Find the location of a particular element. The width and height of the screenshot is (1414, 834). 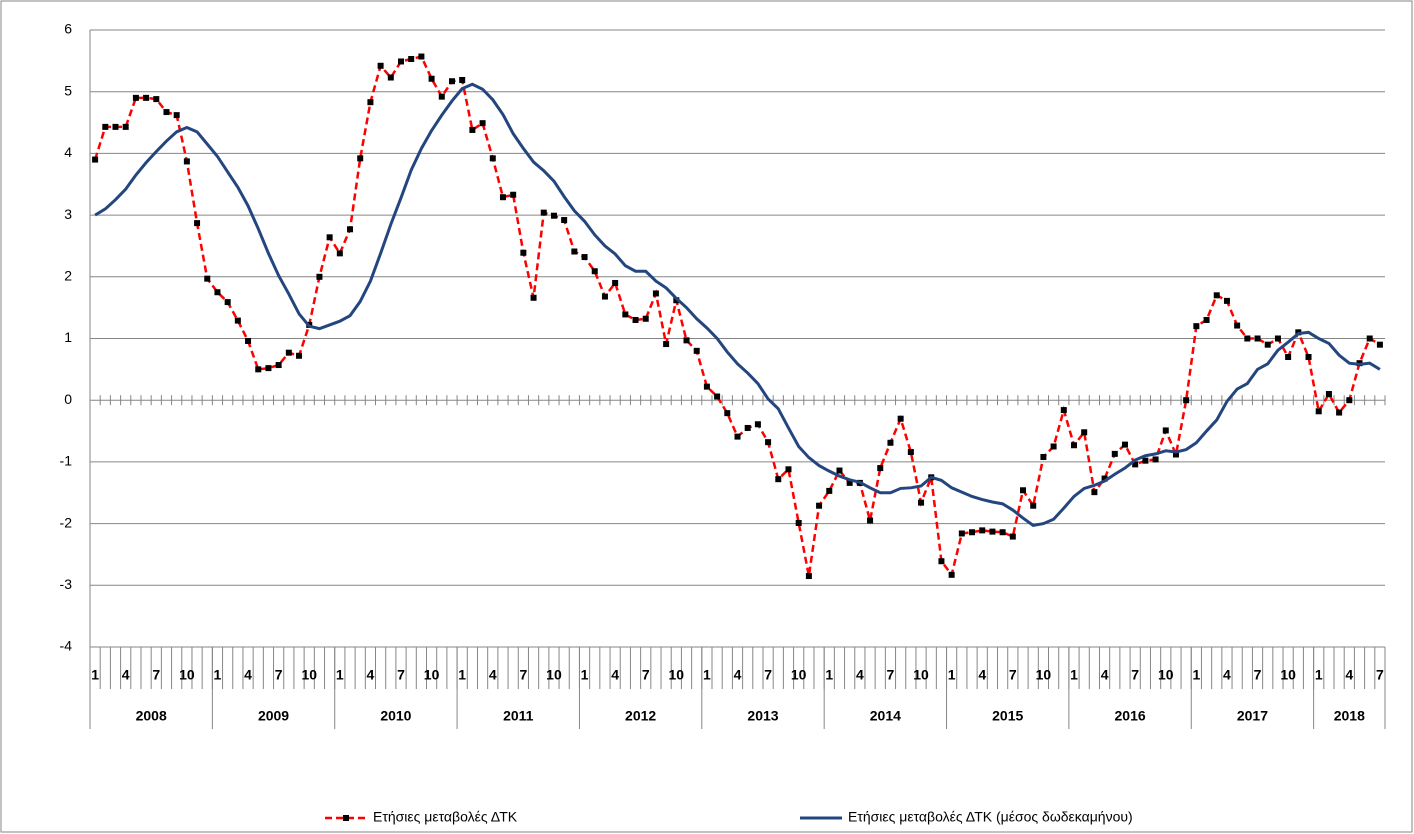

year-label: 2015 is located at coordinates (1007, 716).